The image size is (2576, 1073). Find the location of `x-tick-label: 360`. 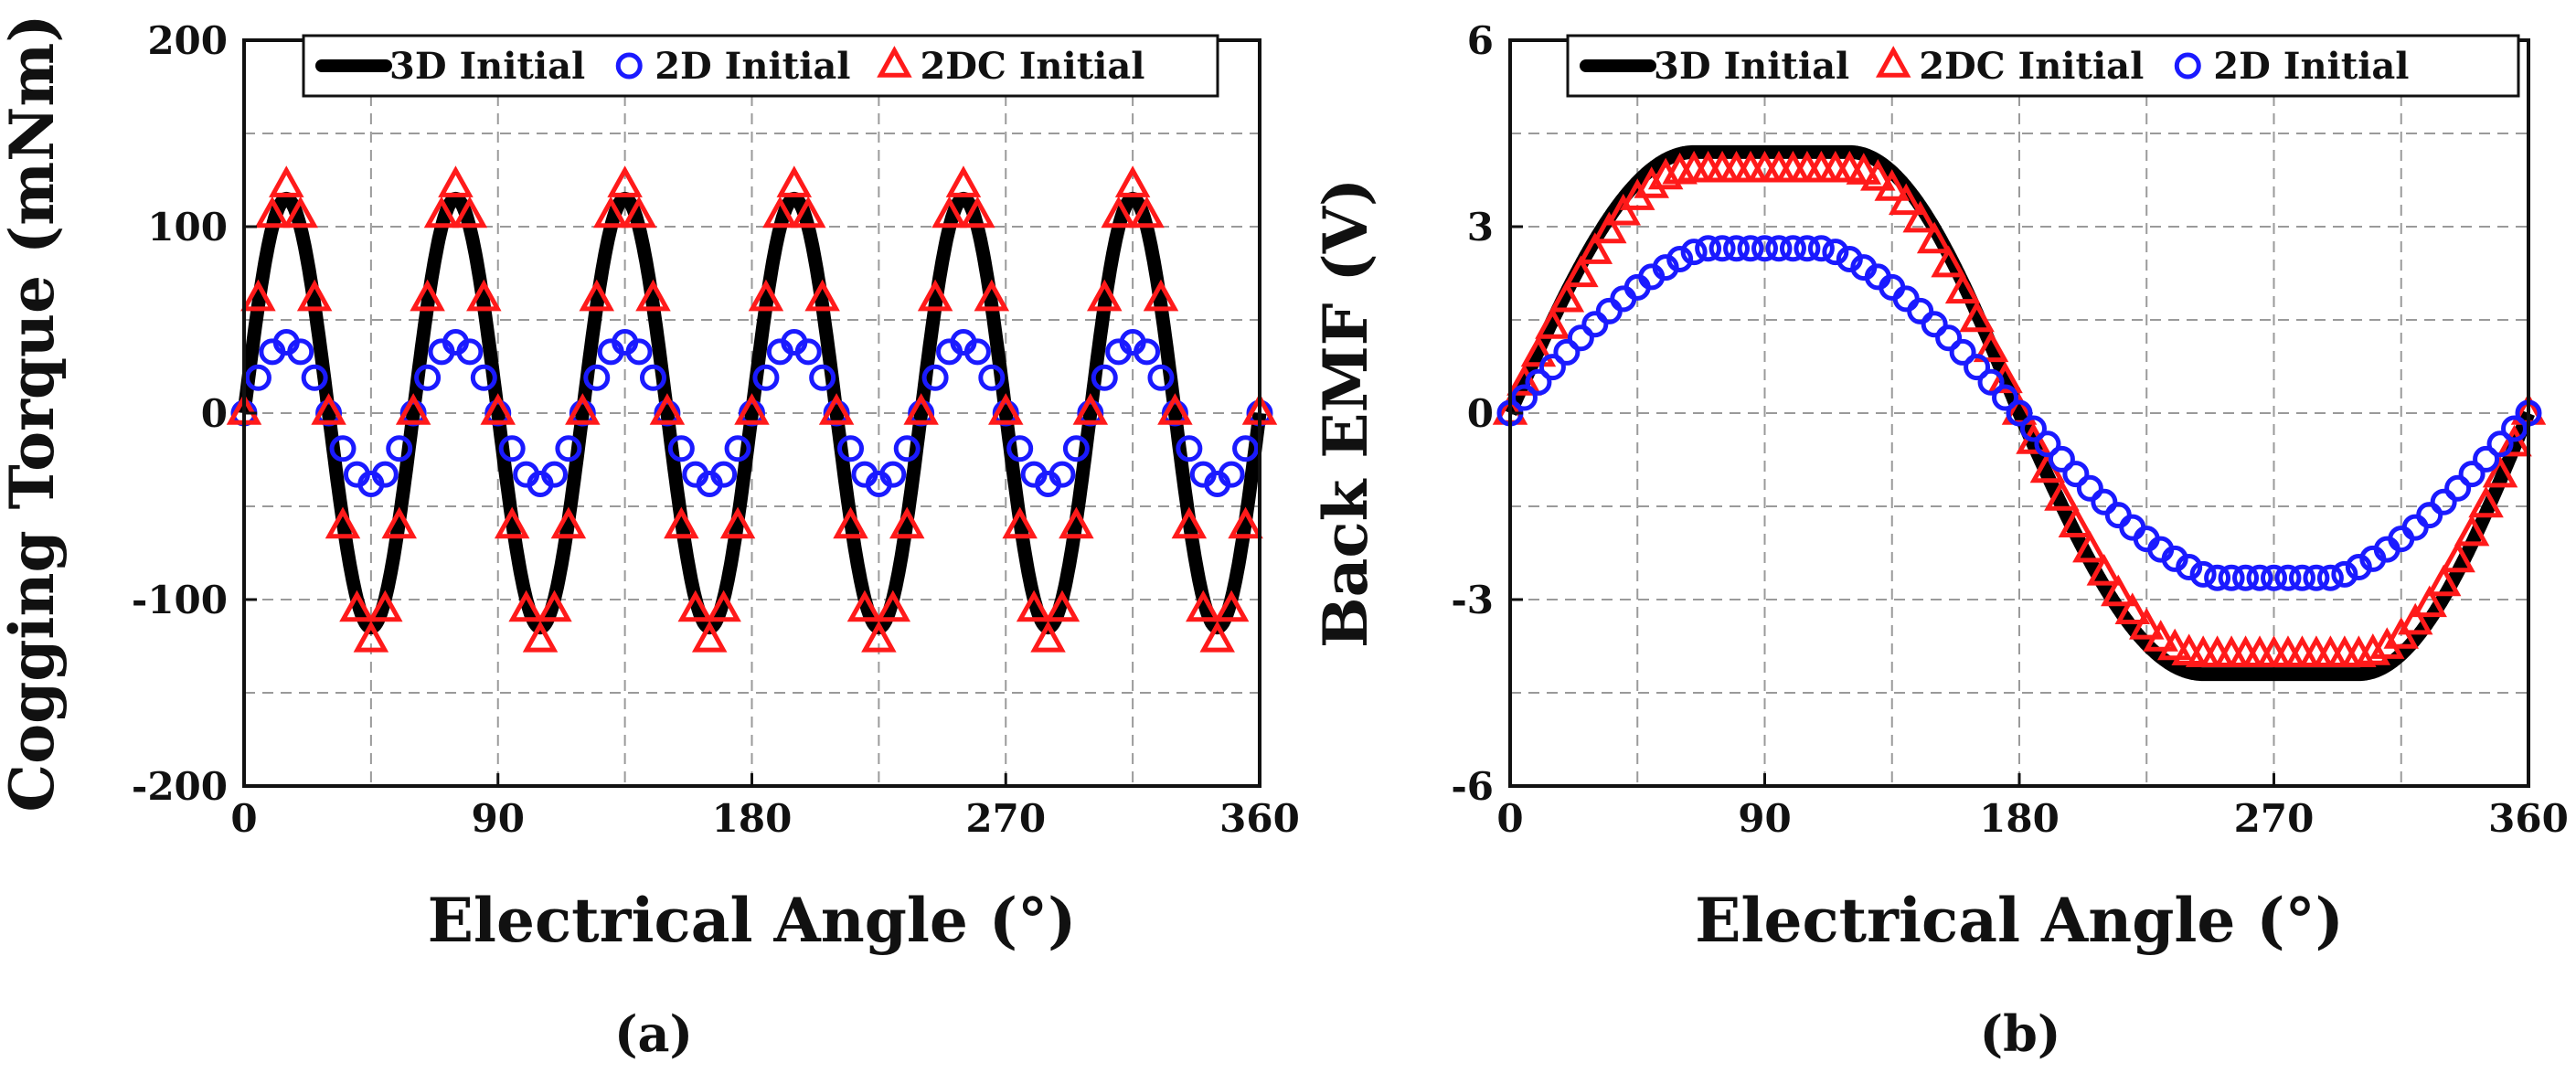

x-tick-label: 360 is located at coordinates (1259, 818).